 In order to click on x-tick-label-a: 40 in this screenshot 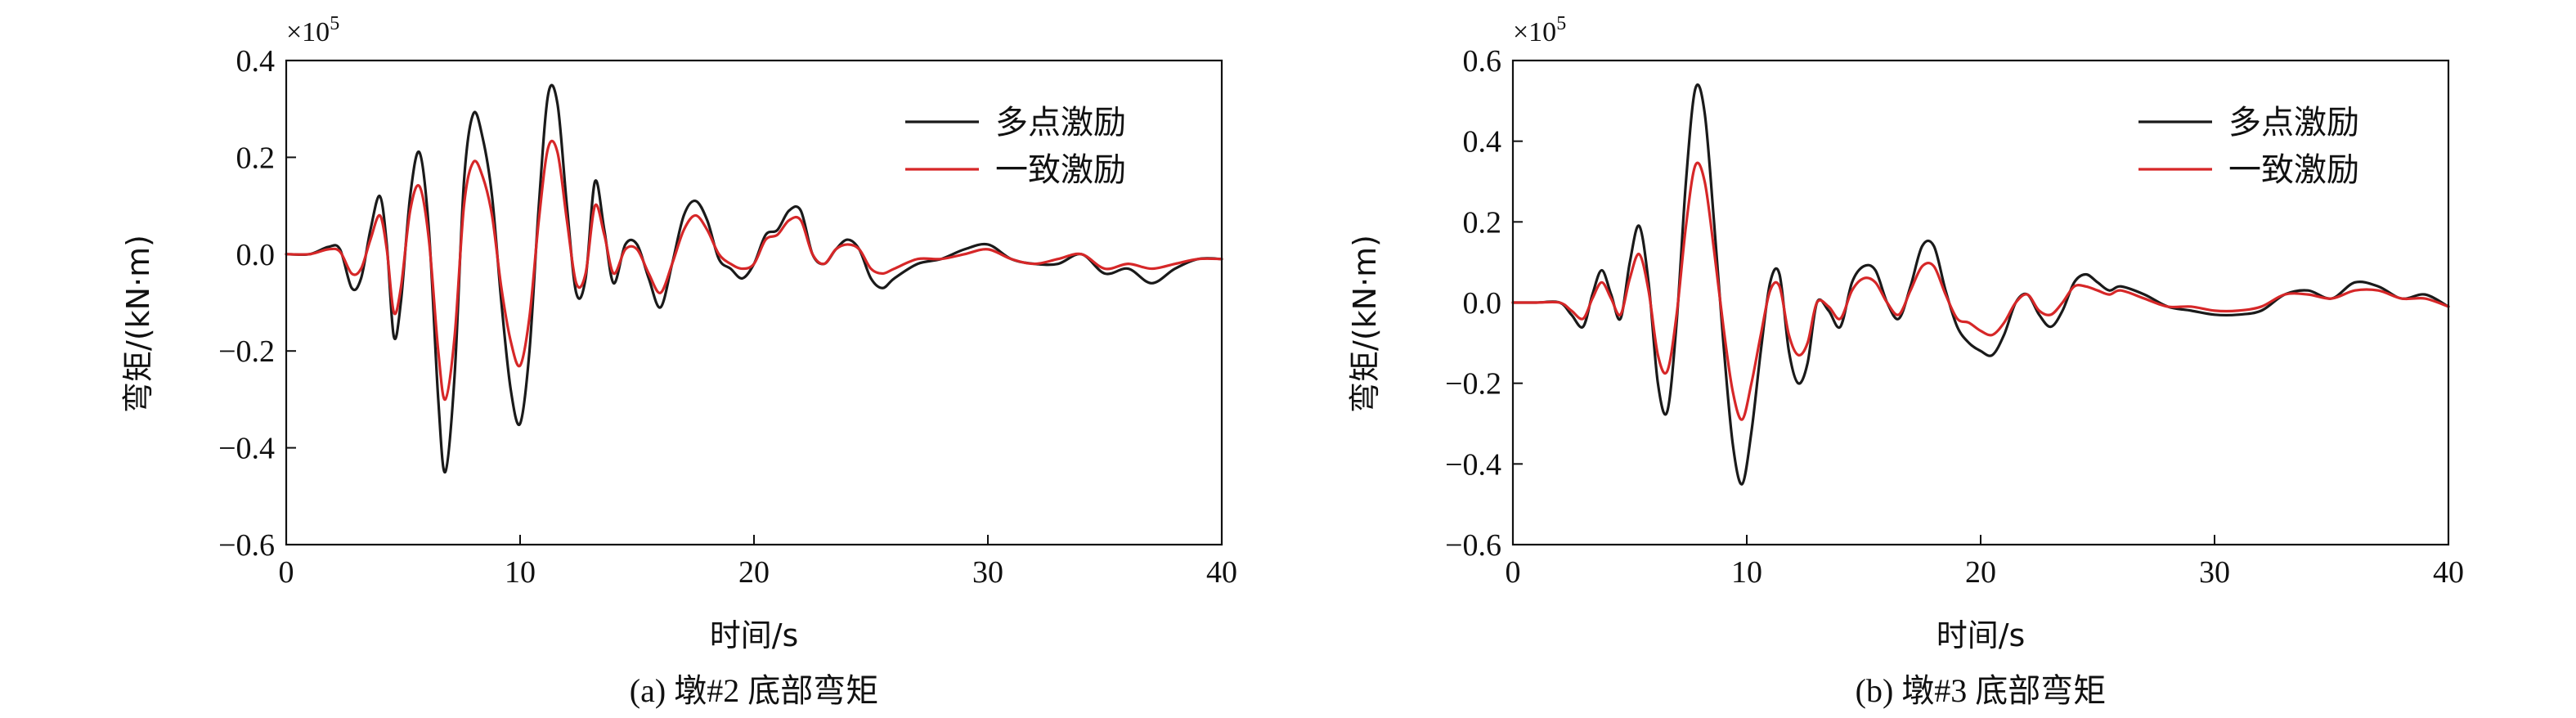, I will do `click(1221, 572)`.